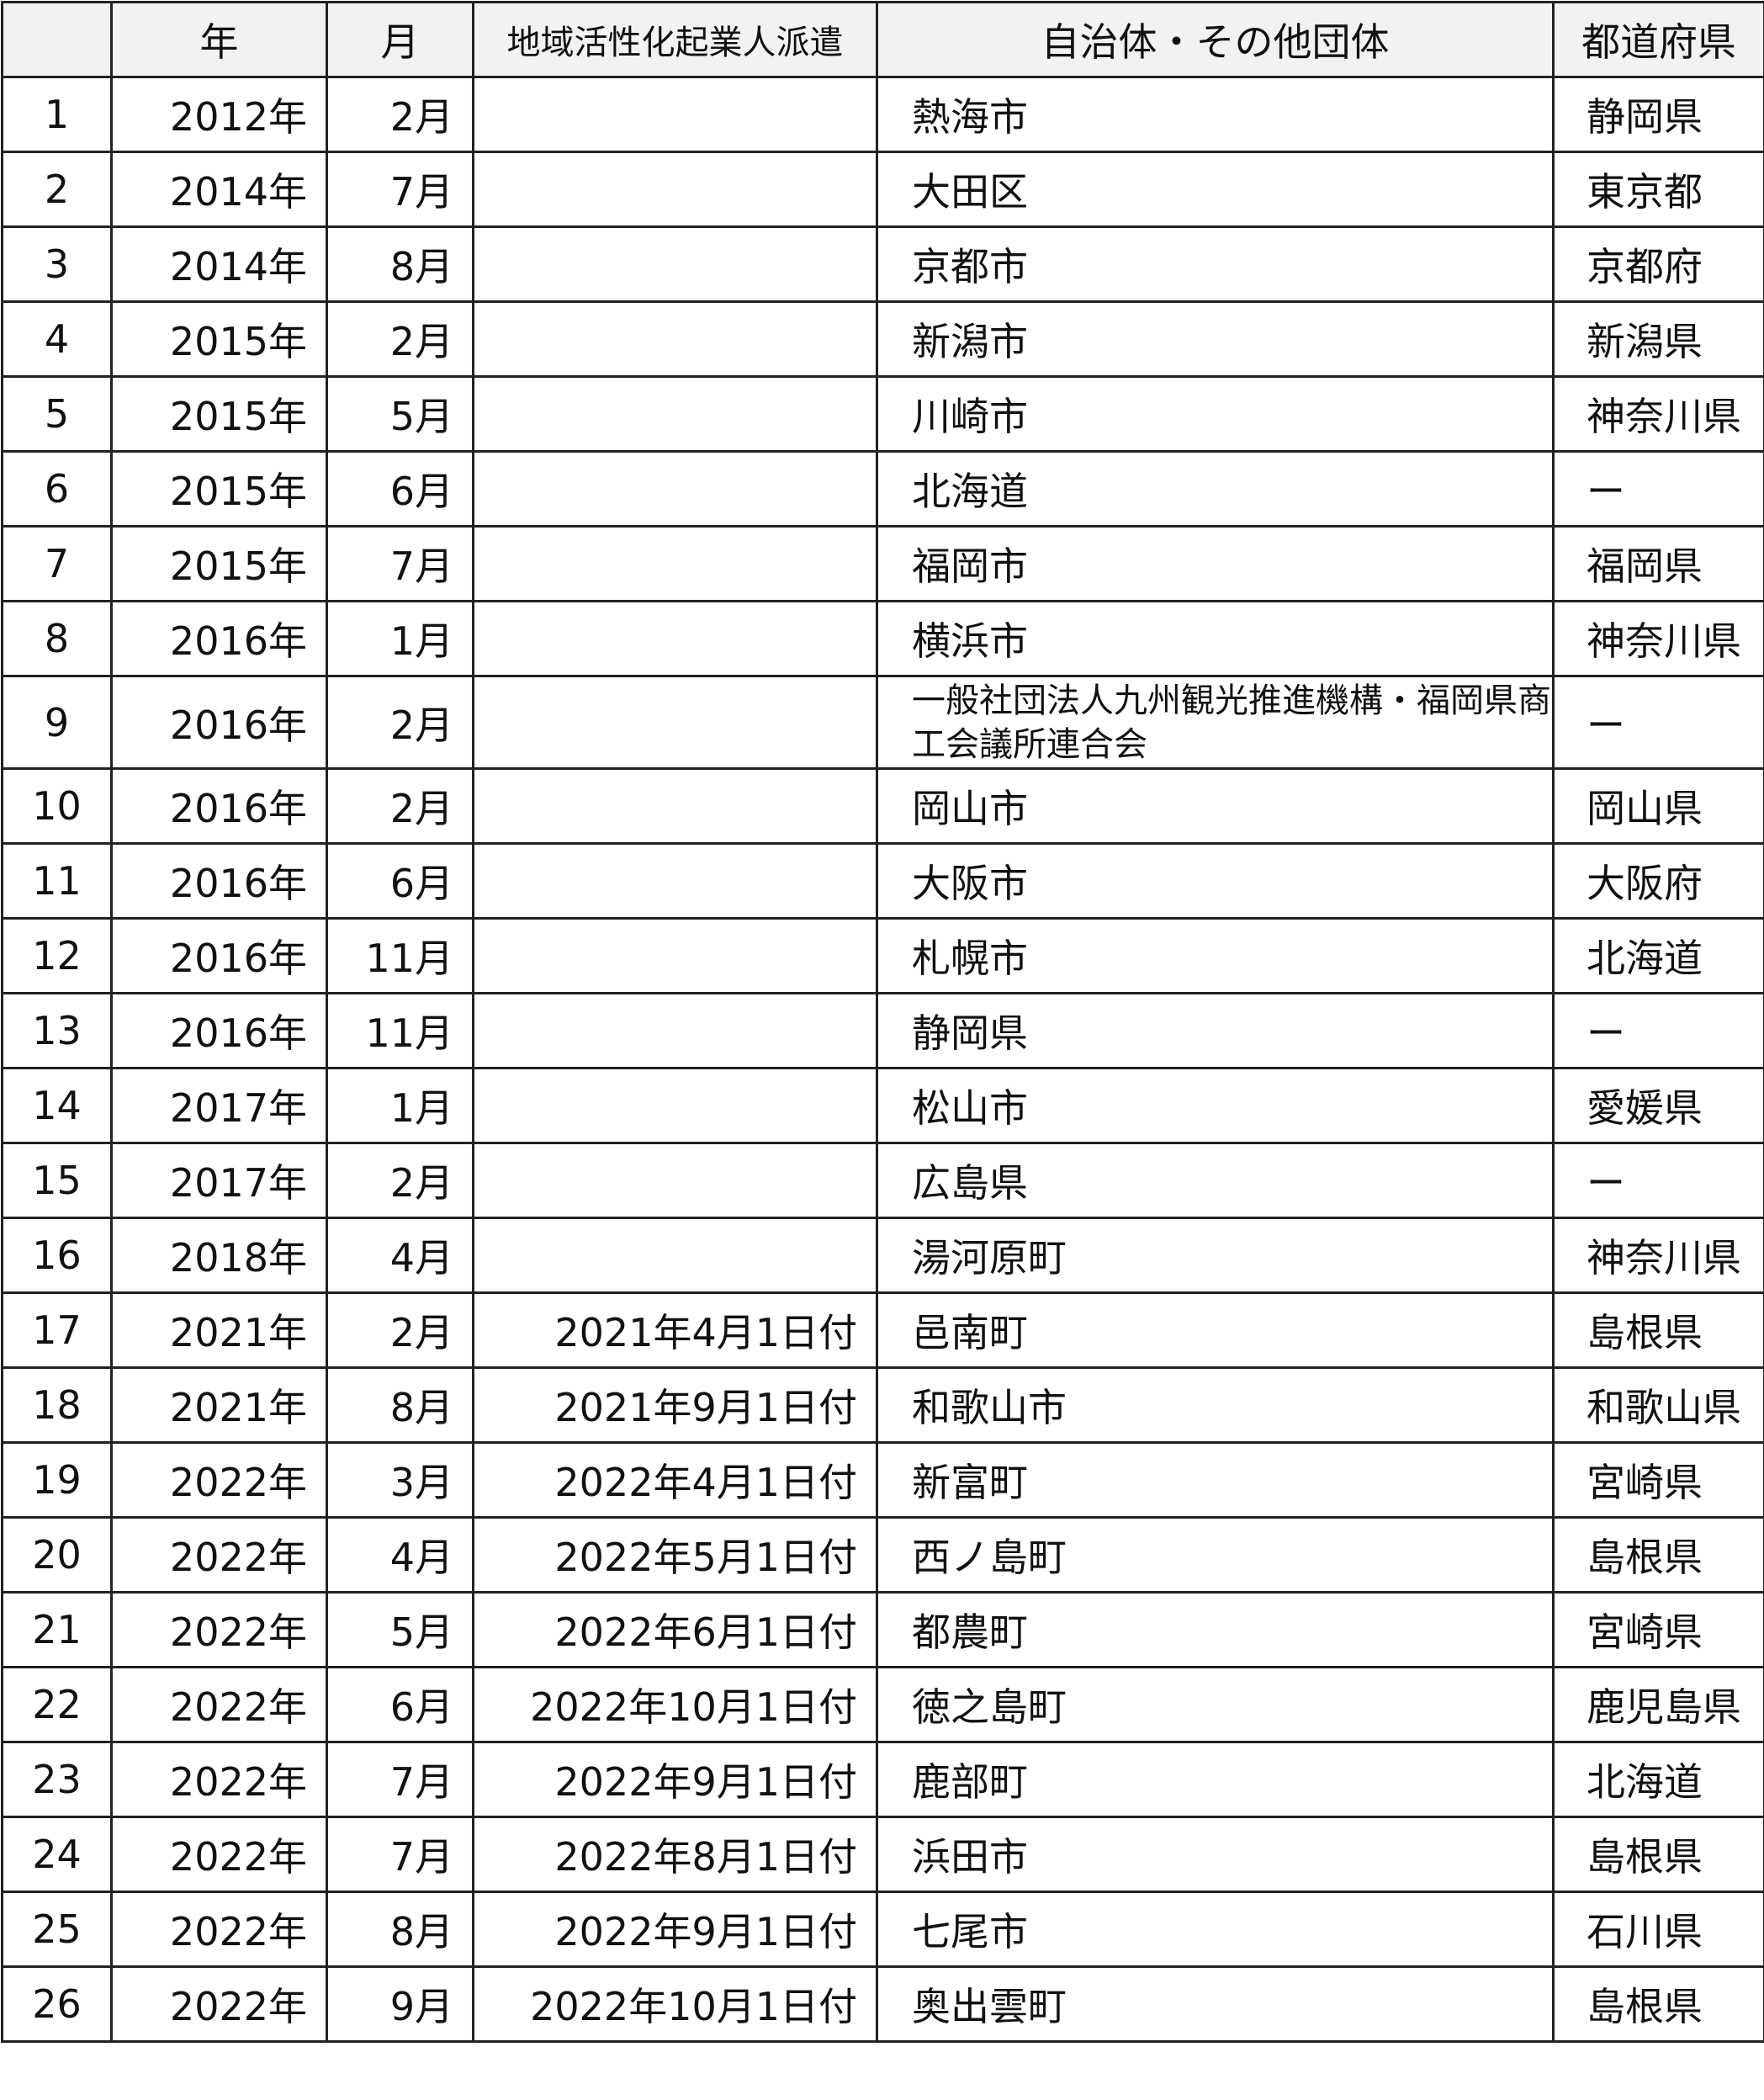 Image resolution: width=1764 pixels, height=2100 pixels. What do you see at coordinates (675, 2004) in the screenshot?
I see `dispatch-date-cell: 2022年10月1日付` at bounding box center [675, 2004].